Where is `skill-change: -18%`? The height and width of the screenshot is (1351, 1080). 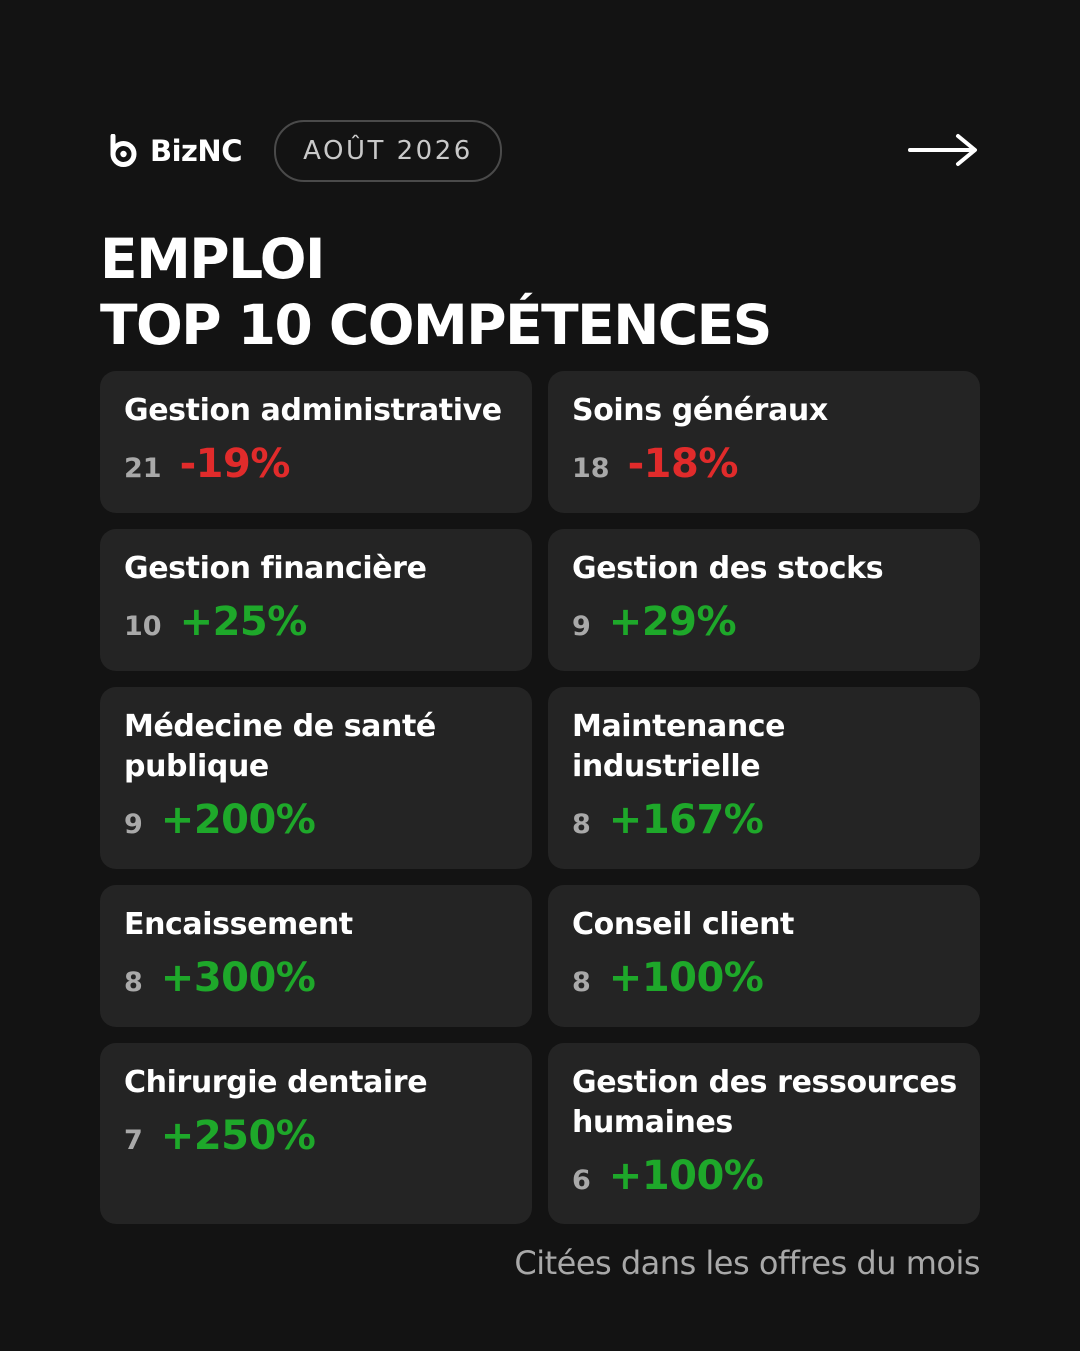
skill-change: -18% is located at coordinates (683, 464).